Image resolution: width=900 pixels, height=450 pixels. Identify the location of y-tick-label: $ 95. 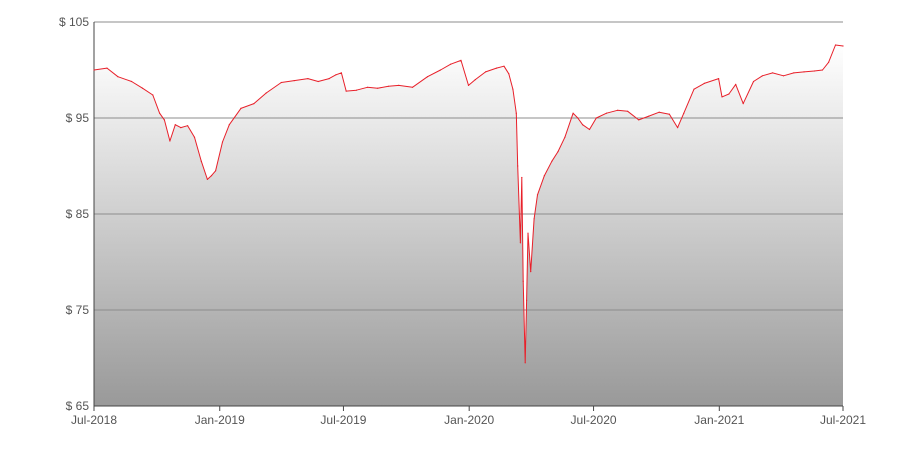
(78, 118).